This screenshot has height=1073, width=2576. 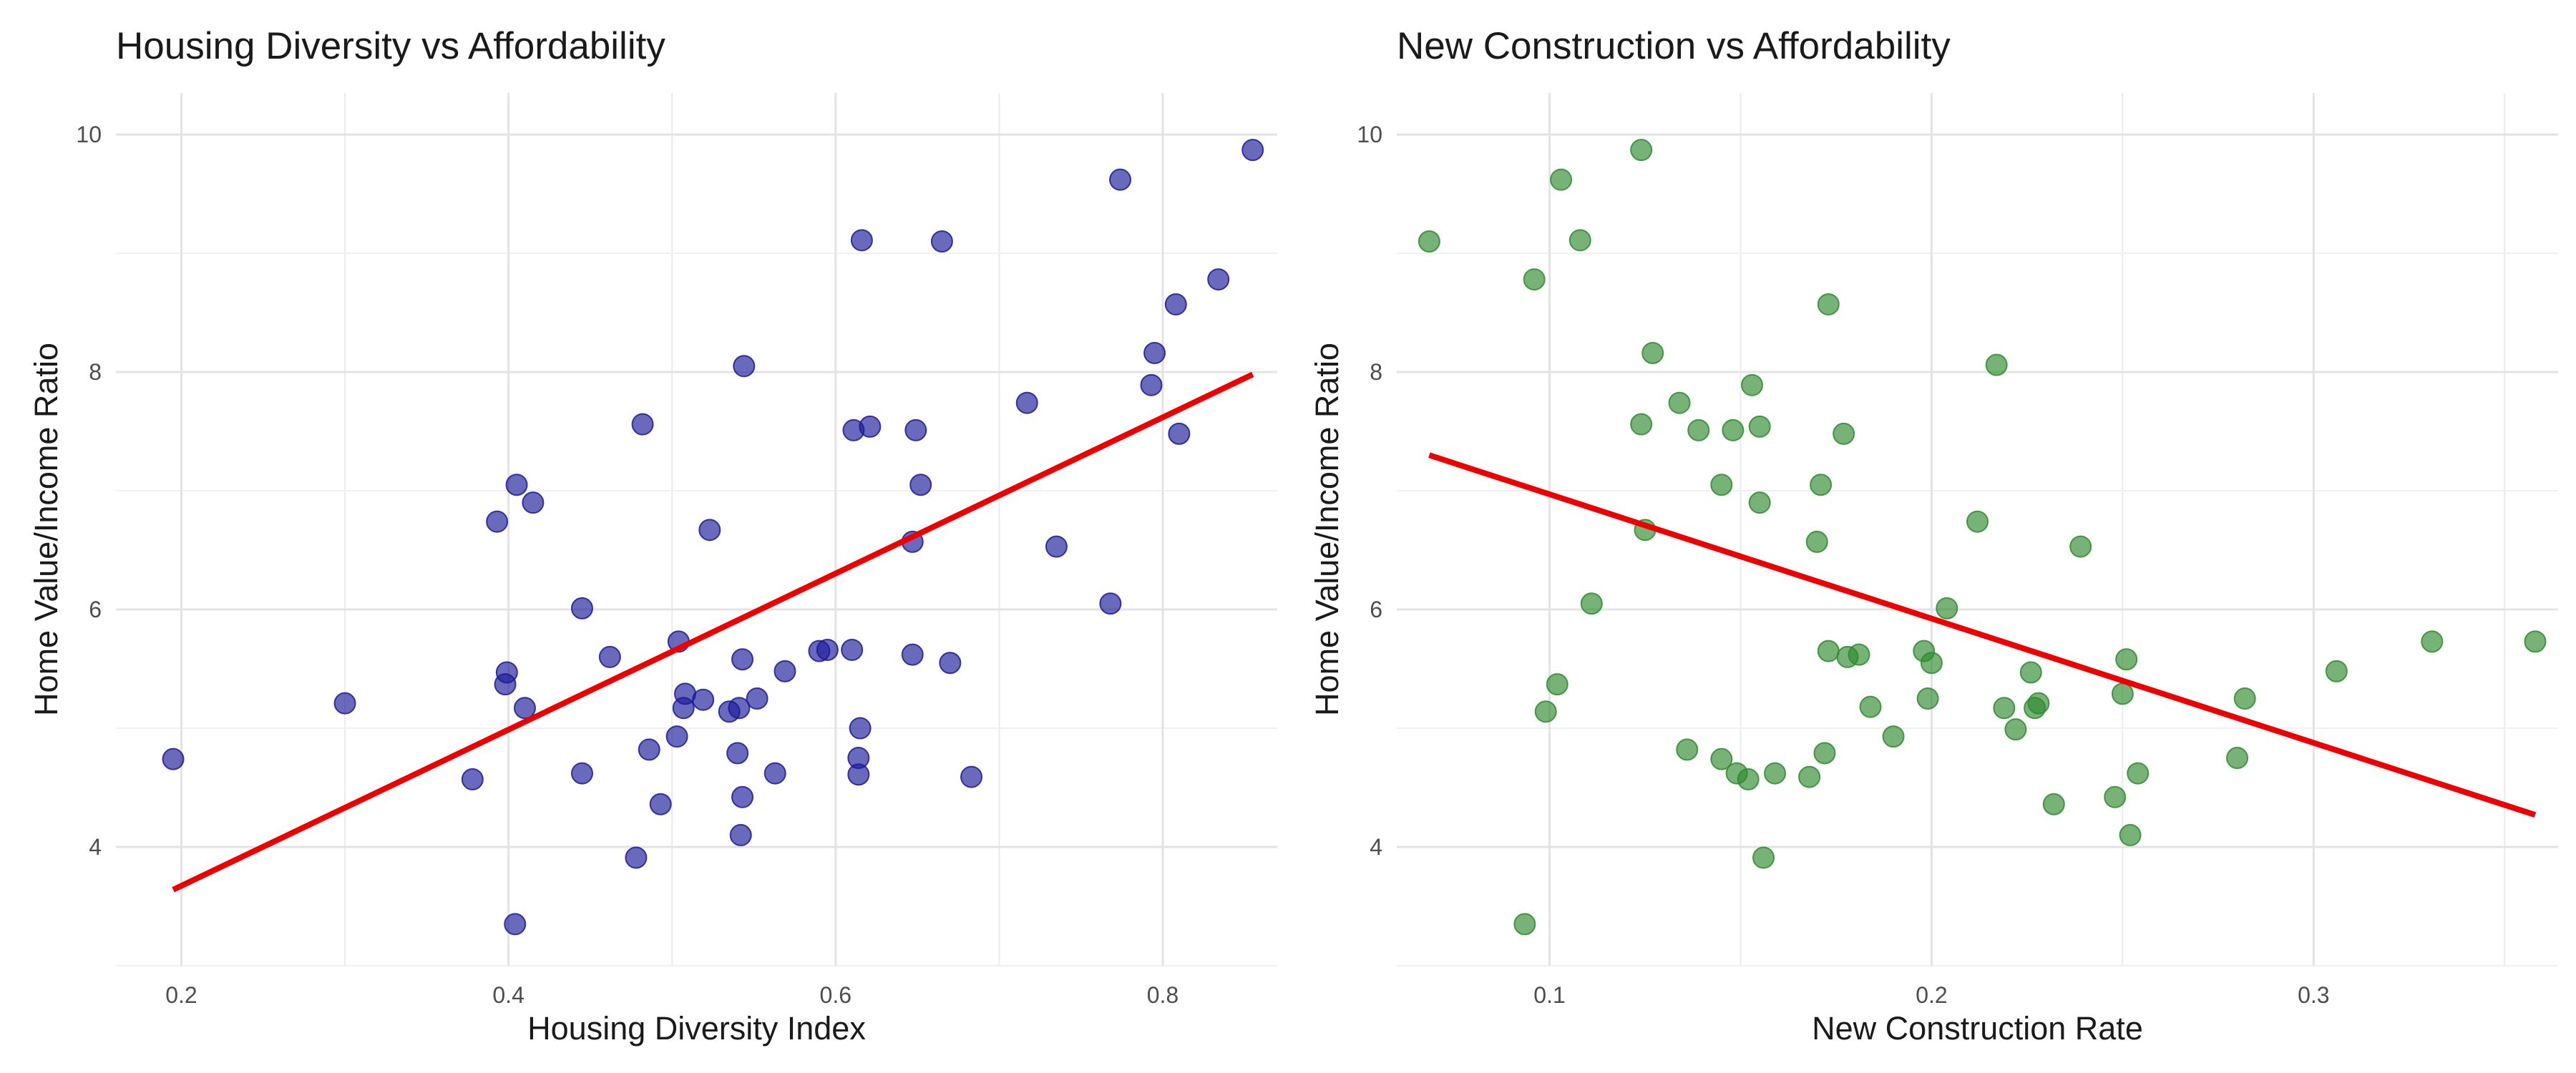 I want to click on x-axis-title: Housing Diversity Index, so click(x=696, y=1028).